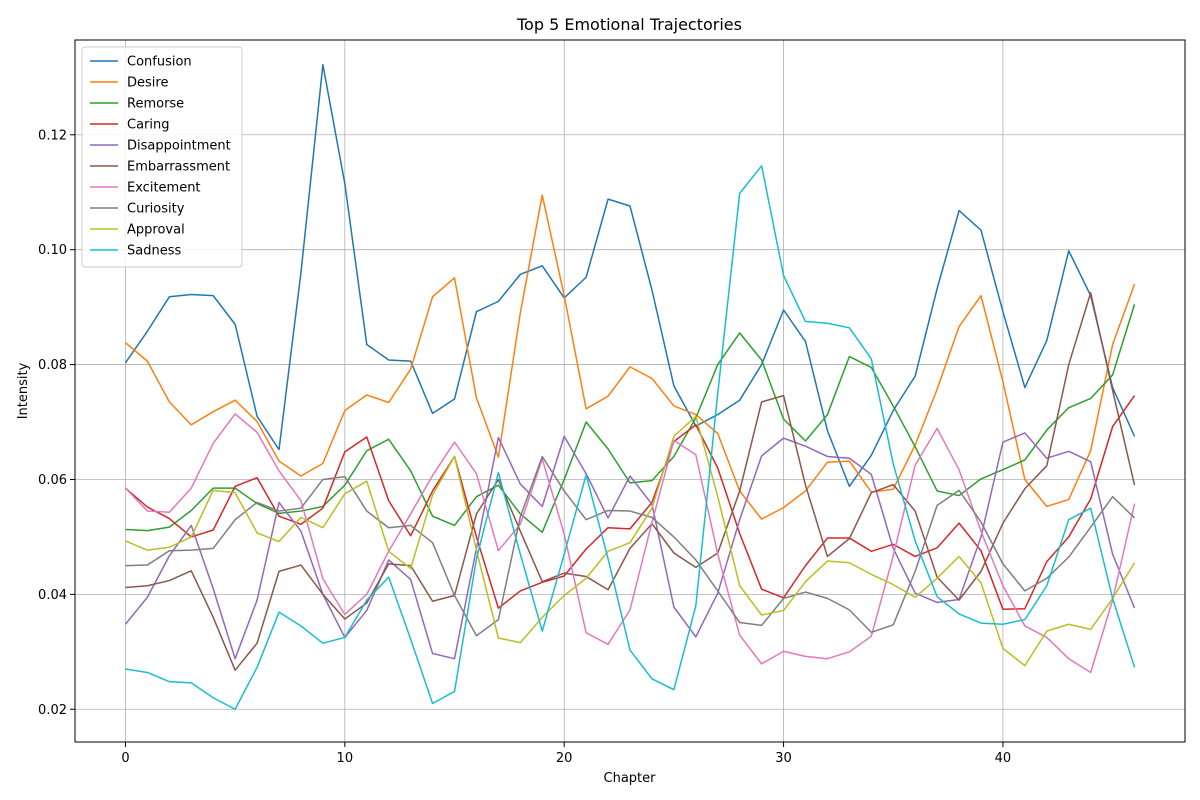 The height and width of the screenshot is (800, 1200). Describe the element at coordinates (147, 83) in the screenshot. I see `legend-label-desire: Desire` at that location.